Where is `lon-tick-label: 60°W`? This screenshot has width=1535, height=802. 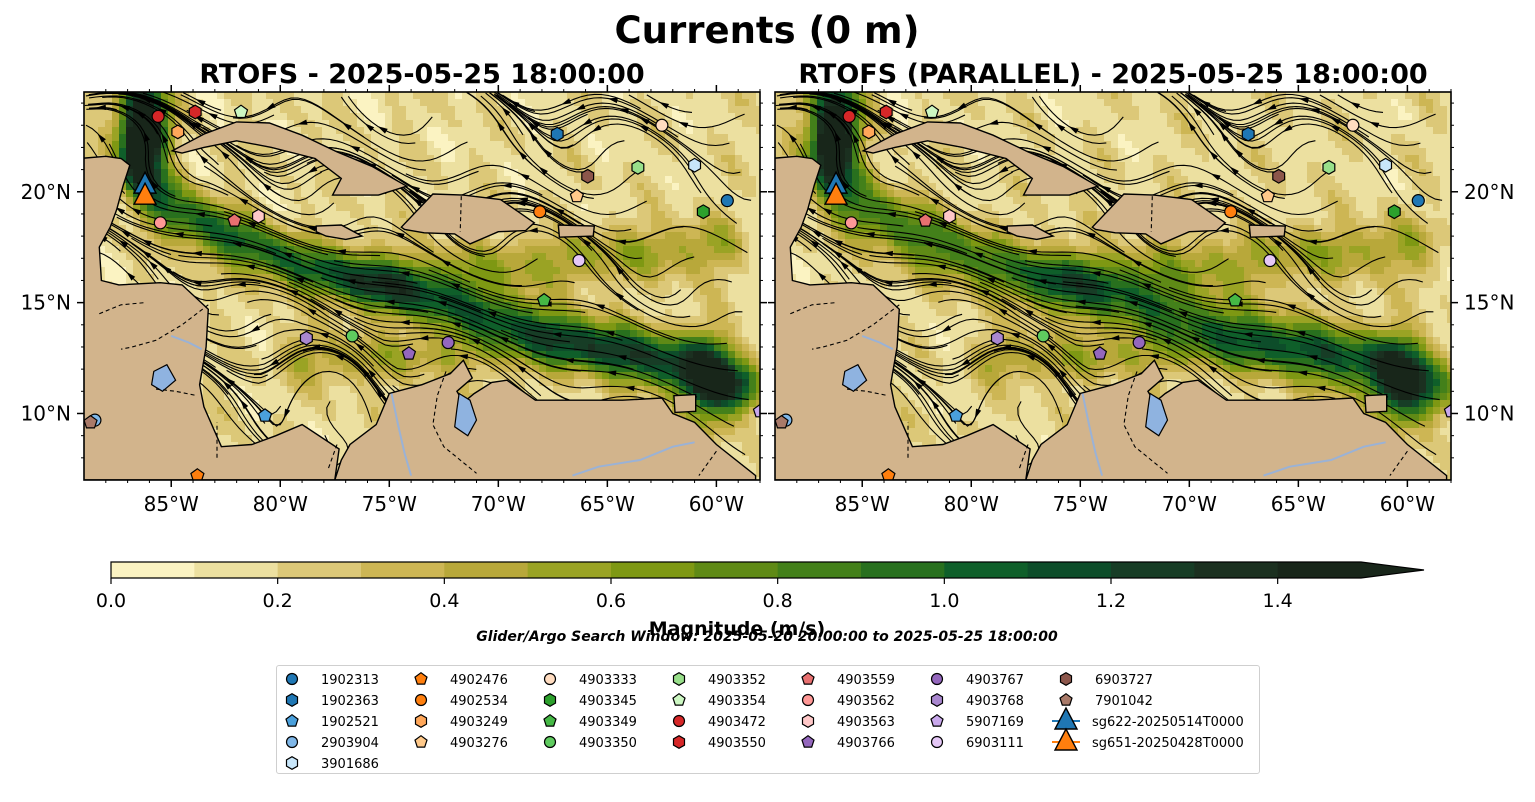 lon-tick-label: 60°W is located at coordinates (716, 504).